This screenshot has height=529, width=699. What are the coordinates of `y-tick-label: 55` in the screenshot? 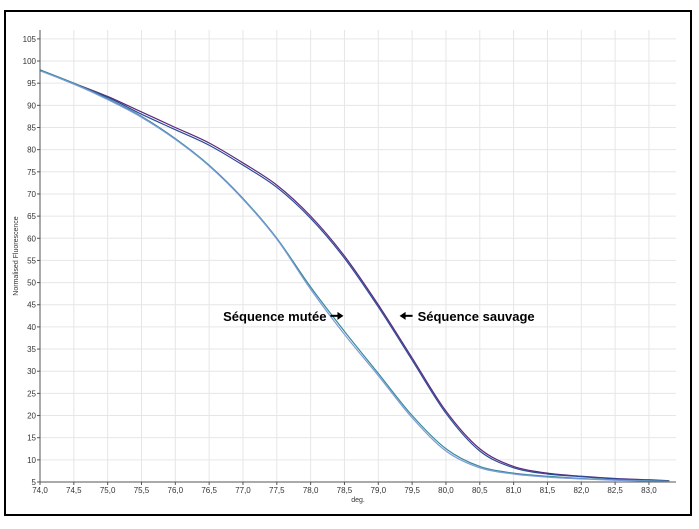 It's located at (31, 260).